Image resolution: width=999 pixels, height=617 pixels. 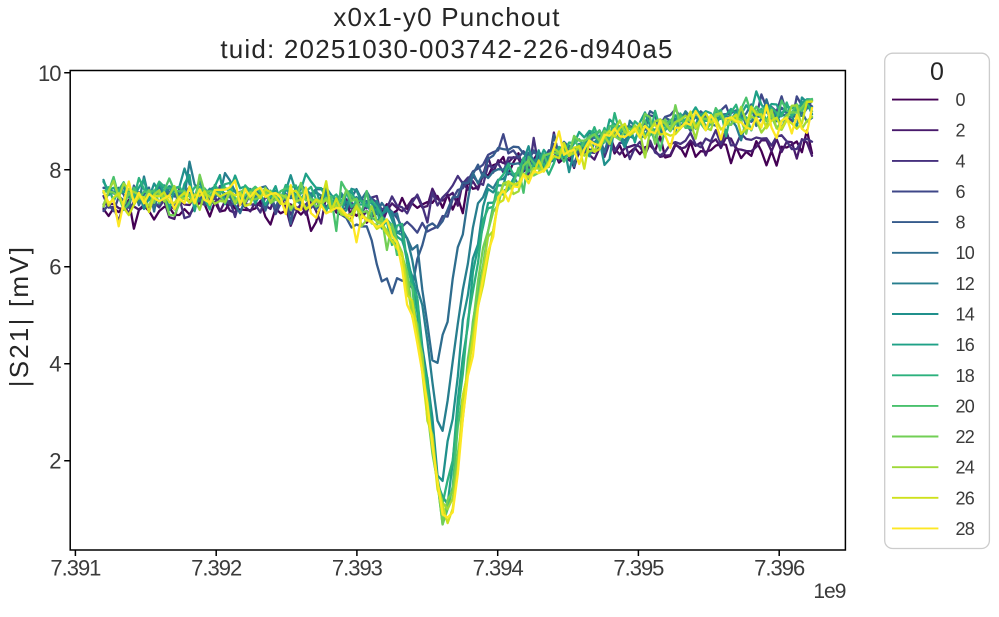 What do you see at coordinates (638, 568) in the screenshot?
I see `svg-text: 7.395` at bounding box center [638, 568].